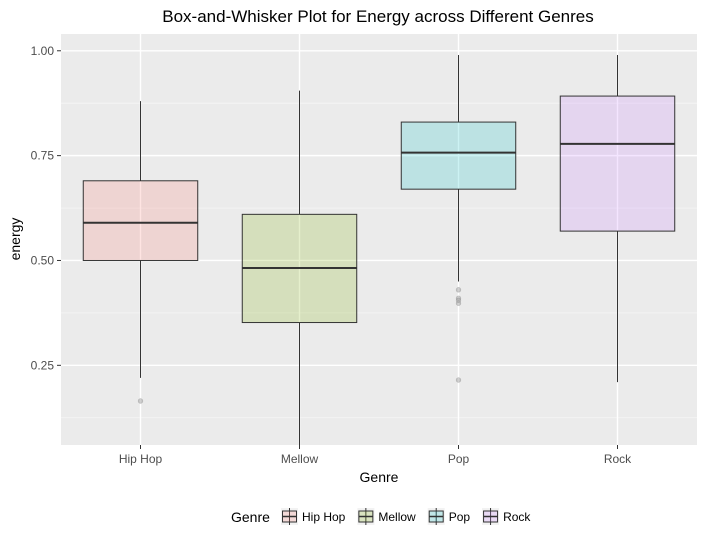 This screenshot has height=542, width=704. I want to click on box-rock, so click(617, 218).